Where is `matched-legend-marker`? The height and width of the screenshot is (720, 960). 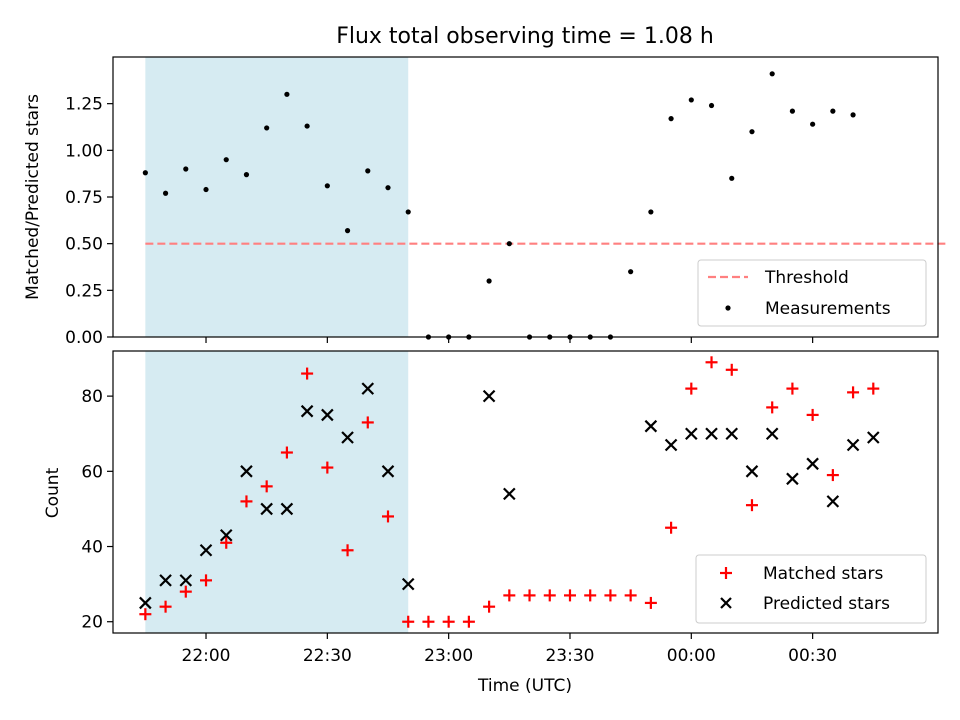 matched-legend-marker is located at coordinates (726, 573).